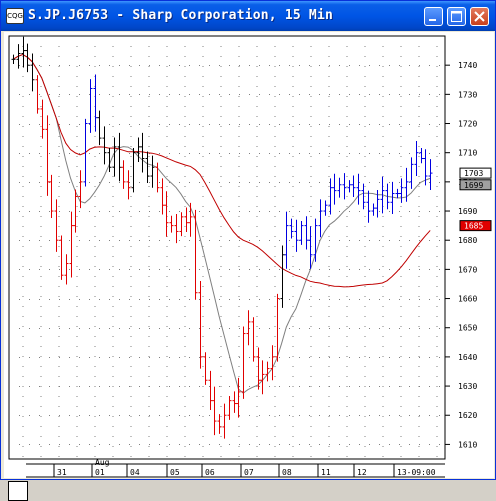  I want to click on y-tick-label: 1710, so click(467, 153).